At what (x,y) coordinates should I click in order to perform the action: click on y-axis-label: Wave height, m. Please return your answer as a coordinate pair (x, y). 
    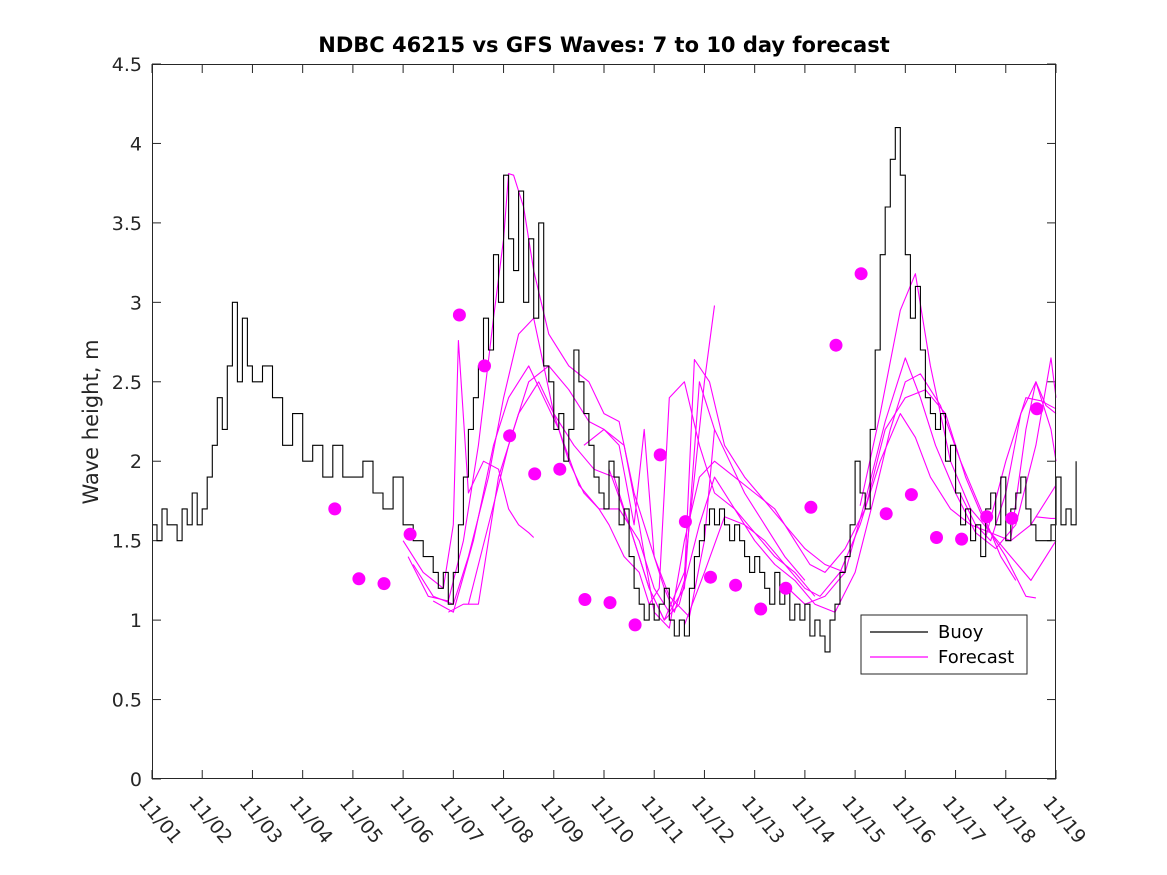
    Looking at the image, I should click on (91, 421).